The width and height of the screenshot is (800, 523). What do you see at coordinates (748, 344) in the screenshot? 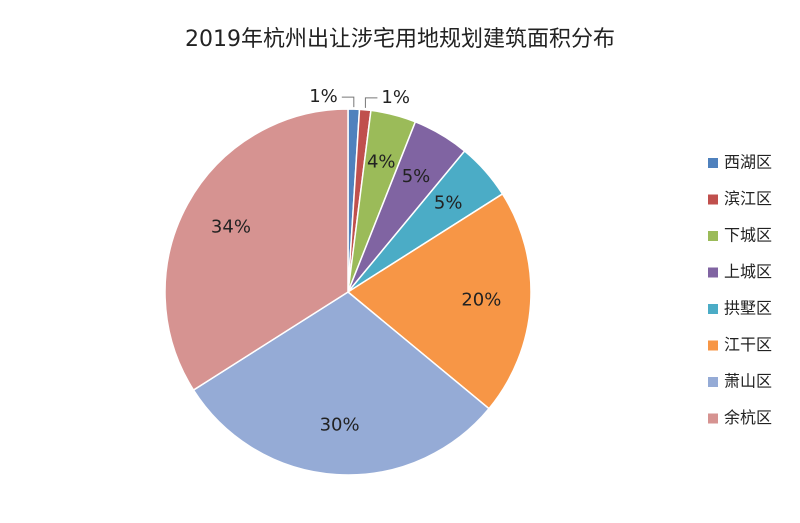
I see `legend-label: 江干区` at bounding box center [748, 344].